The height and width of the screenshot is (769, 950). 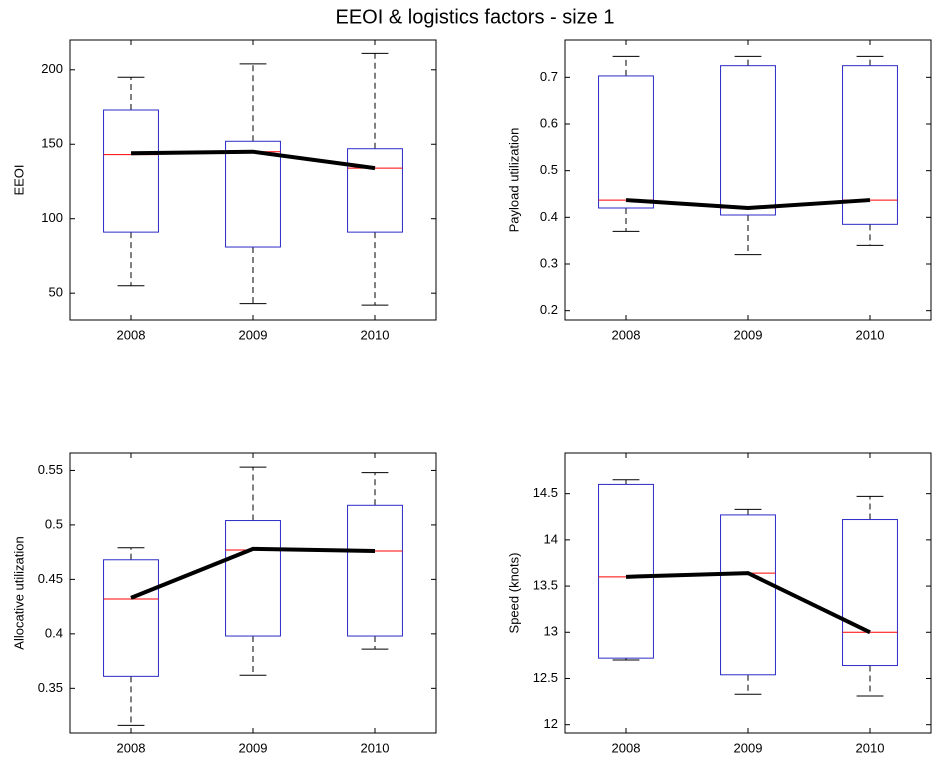 I want to click on y-tick-label: 150, so click(x=52, y=143).